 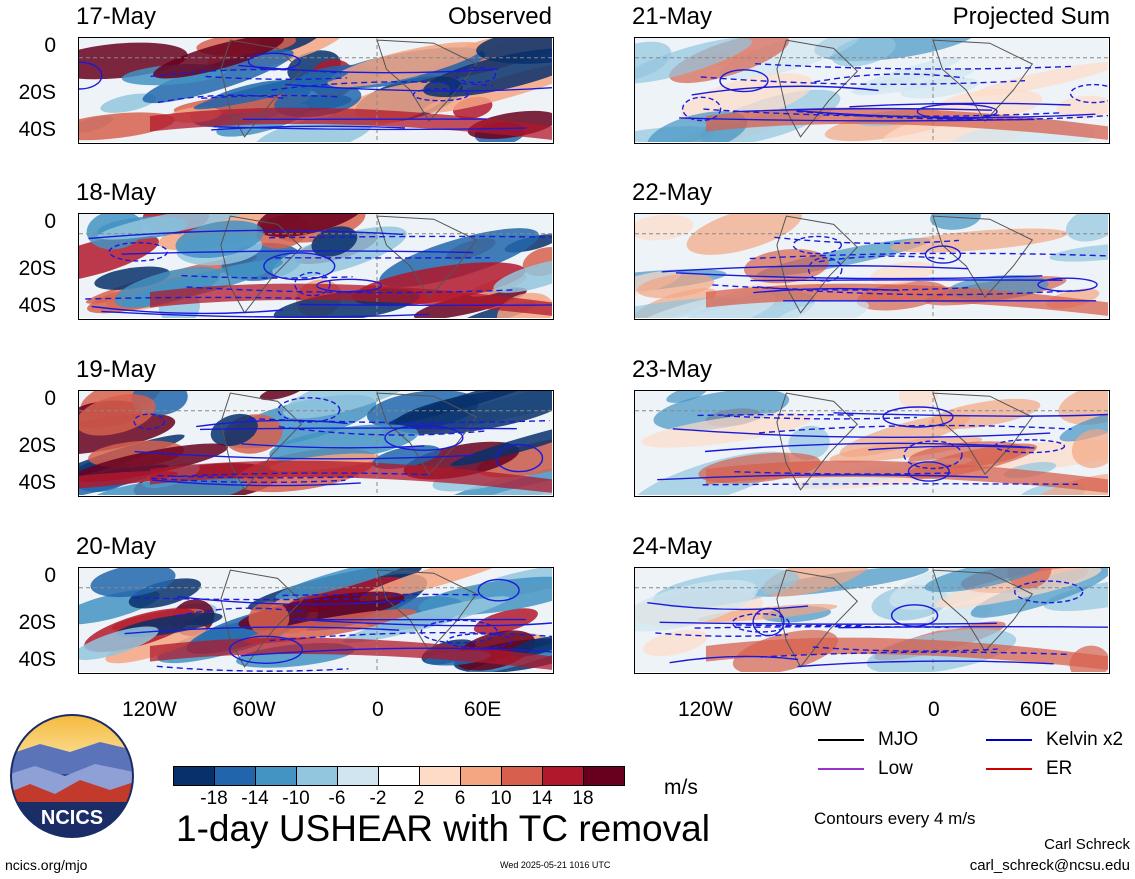 What do you see at coordinates (1038, 709) in the screenshot?
I see `x-tick-label-right-3: 60E` at bounding box center [1038, 709].